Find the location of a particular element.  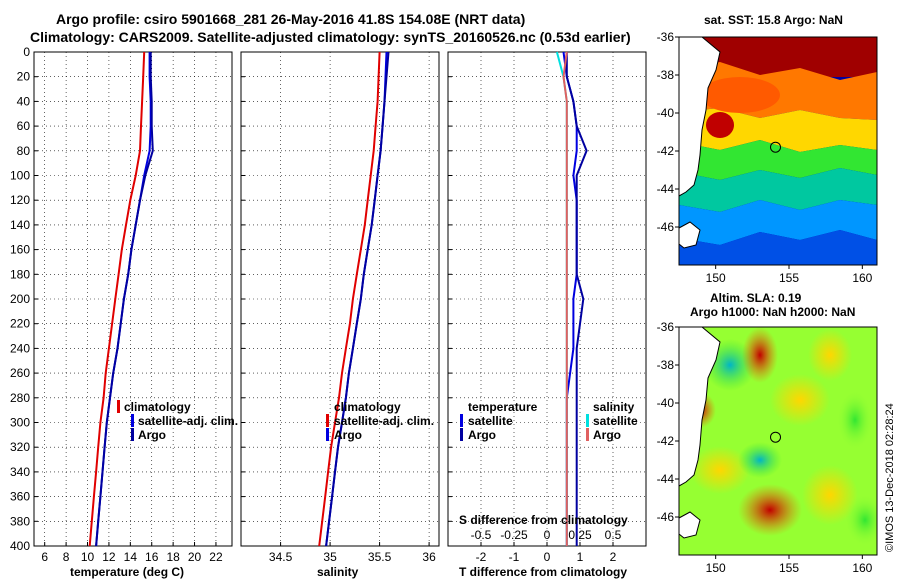

sst-map is located at coordinates (778, 151).